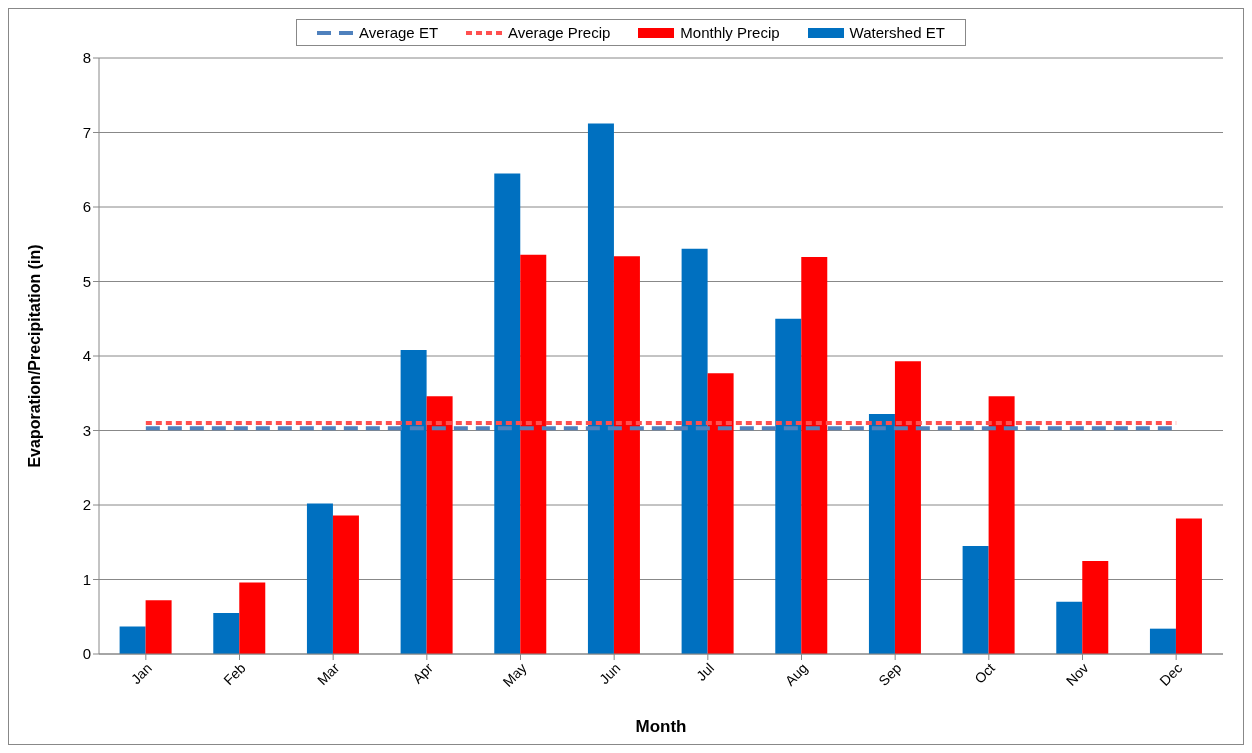 This screenshot has height=753, width=1252. I want to click on x-tick-label: May, so click(514, 674).